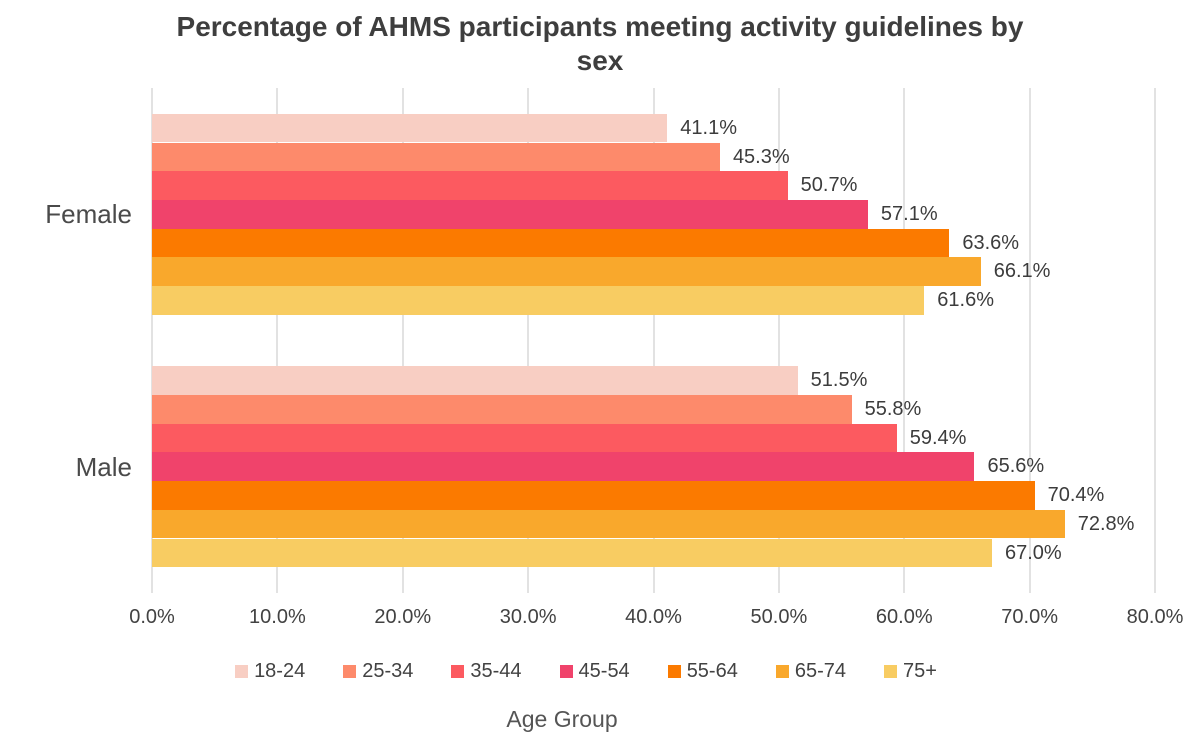 This screenshot has width=1200, height=754. What do you see at coordinates (562, 719) in the screenshot?
I see `age-group-axis-title: Age Group` at bounding box center [562, 719].